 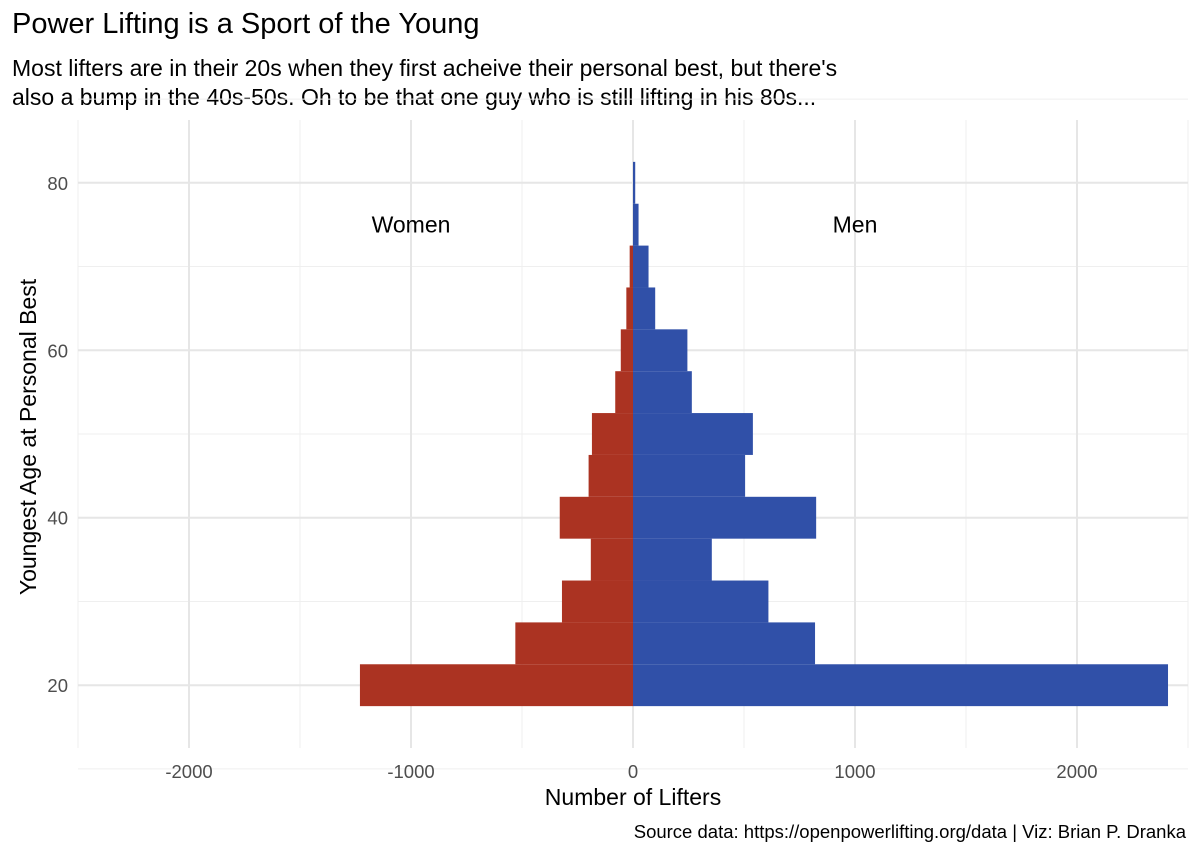 I want to click on x-tick-label: 1000, so click(x=854, y=771).